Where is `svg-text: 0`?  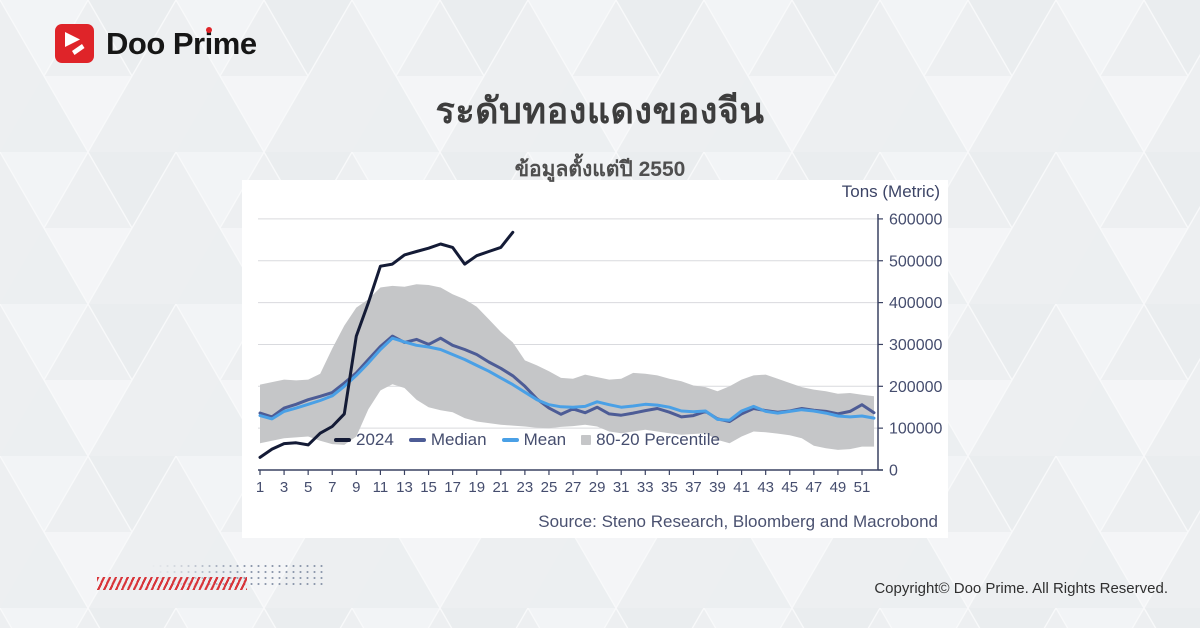
svg-text: 0 is located at coordinates (893, 471).